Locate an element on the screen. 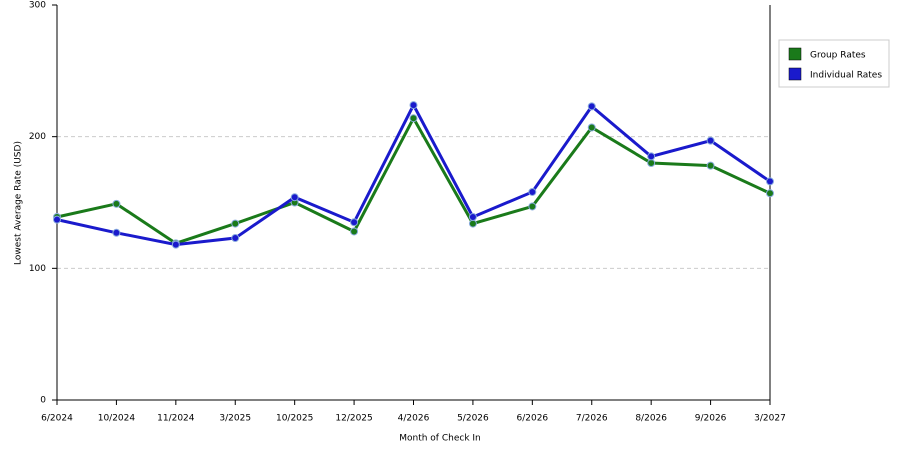 Image resolution: width=900 pixels, height=450 pixels. y-tick-label: 200 is located at coordinates (37, 137).